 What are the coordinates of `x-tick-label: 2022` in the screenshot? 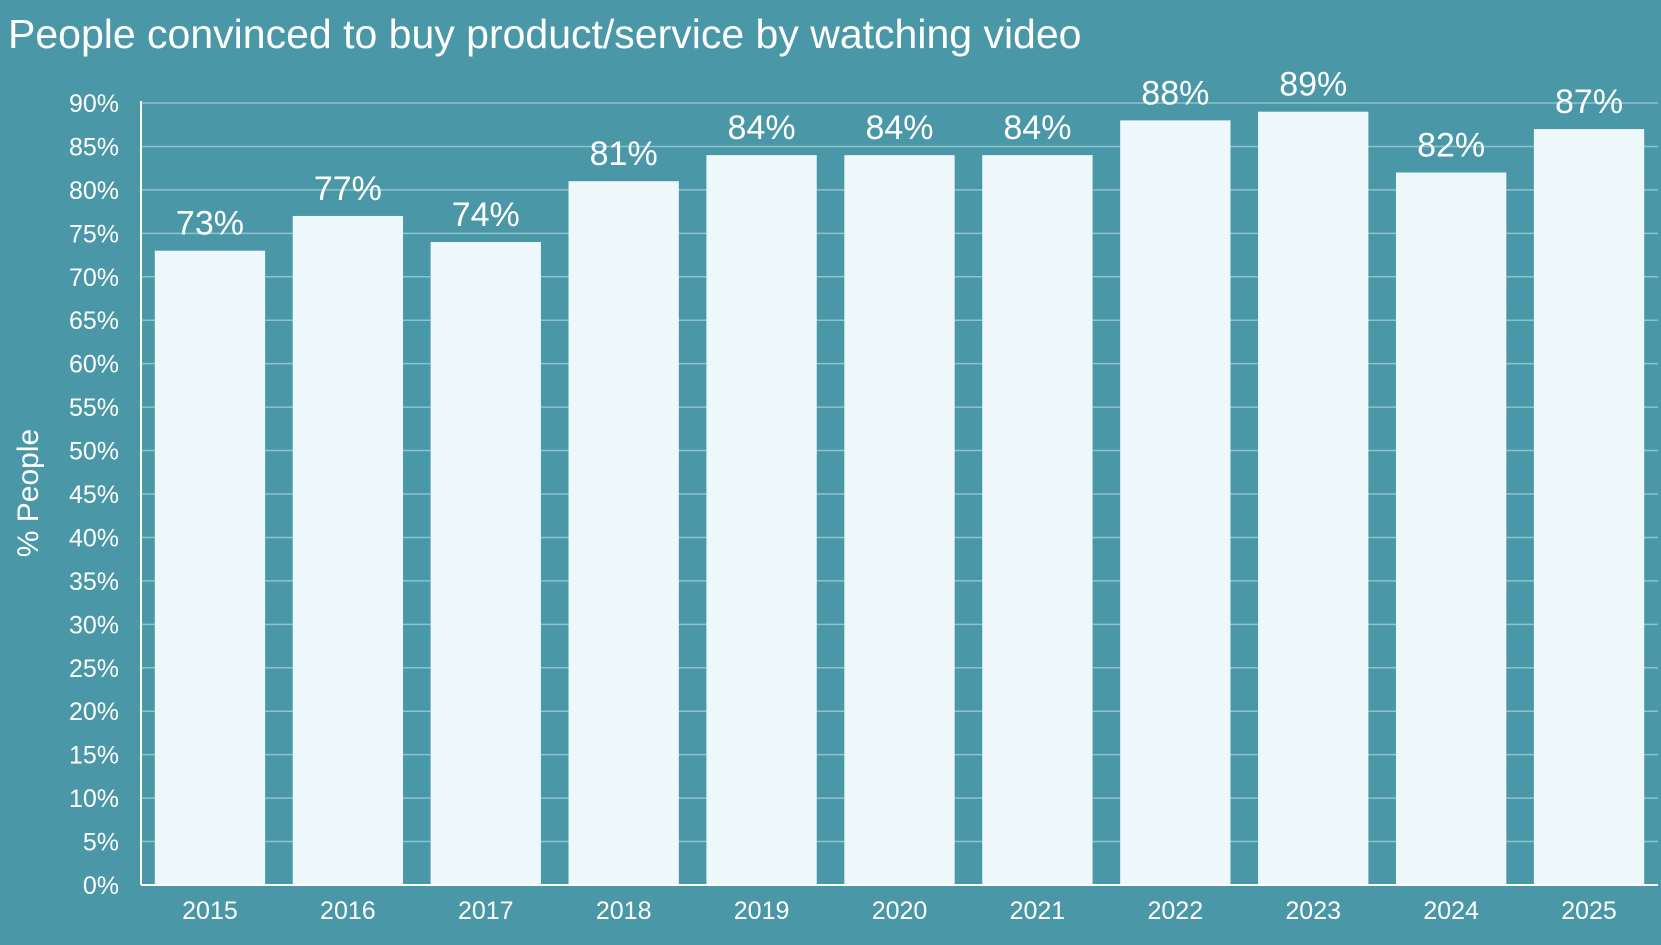 It's located at (1176, 911).